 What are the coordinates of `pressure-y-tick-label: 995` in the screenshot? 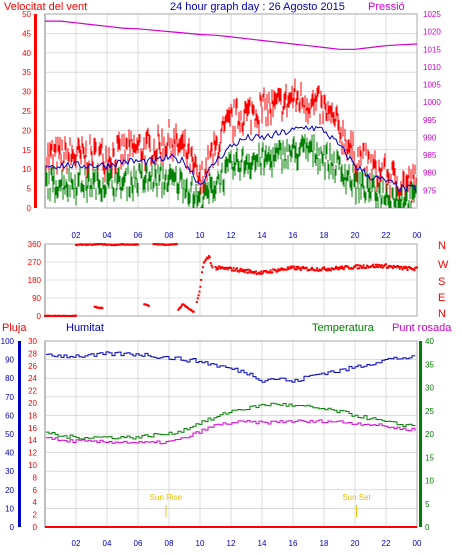 It's located at (430, 120).